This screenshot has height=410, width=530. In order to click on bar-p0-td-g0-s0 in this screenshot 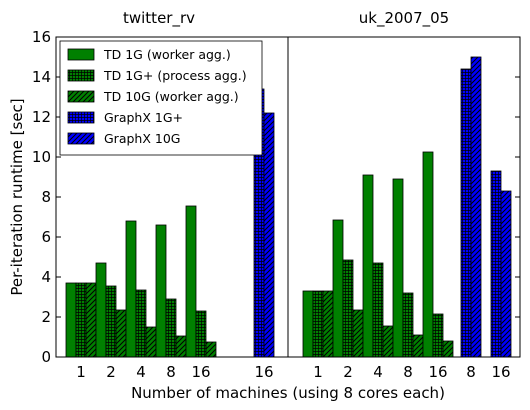, I will do `click(71, 320)`.